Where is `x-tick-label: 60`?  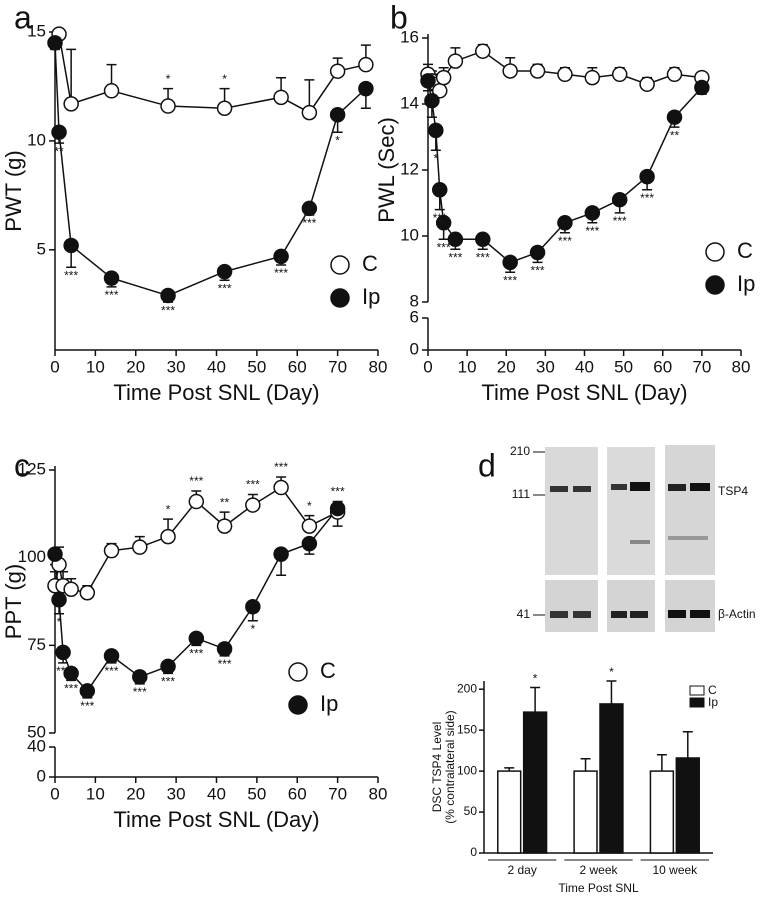 x-tick-label: 60 is located at coordinates (662, 366).